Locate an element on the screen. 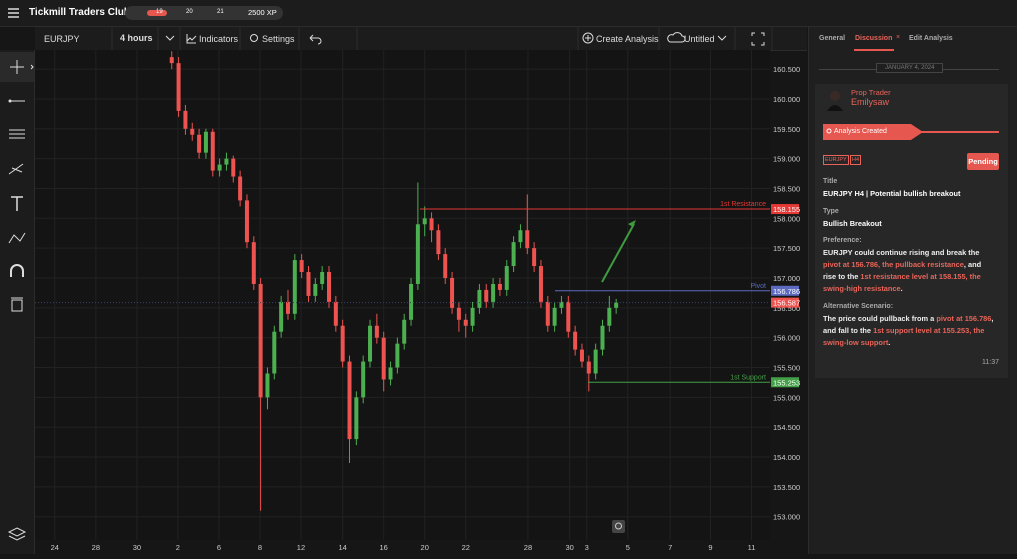  y-tick-label: 155.500 is located at coordinates (786, 368).